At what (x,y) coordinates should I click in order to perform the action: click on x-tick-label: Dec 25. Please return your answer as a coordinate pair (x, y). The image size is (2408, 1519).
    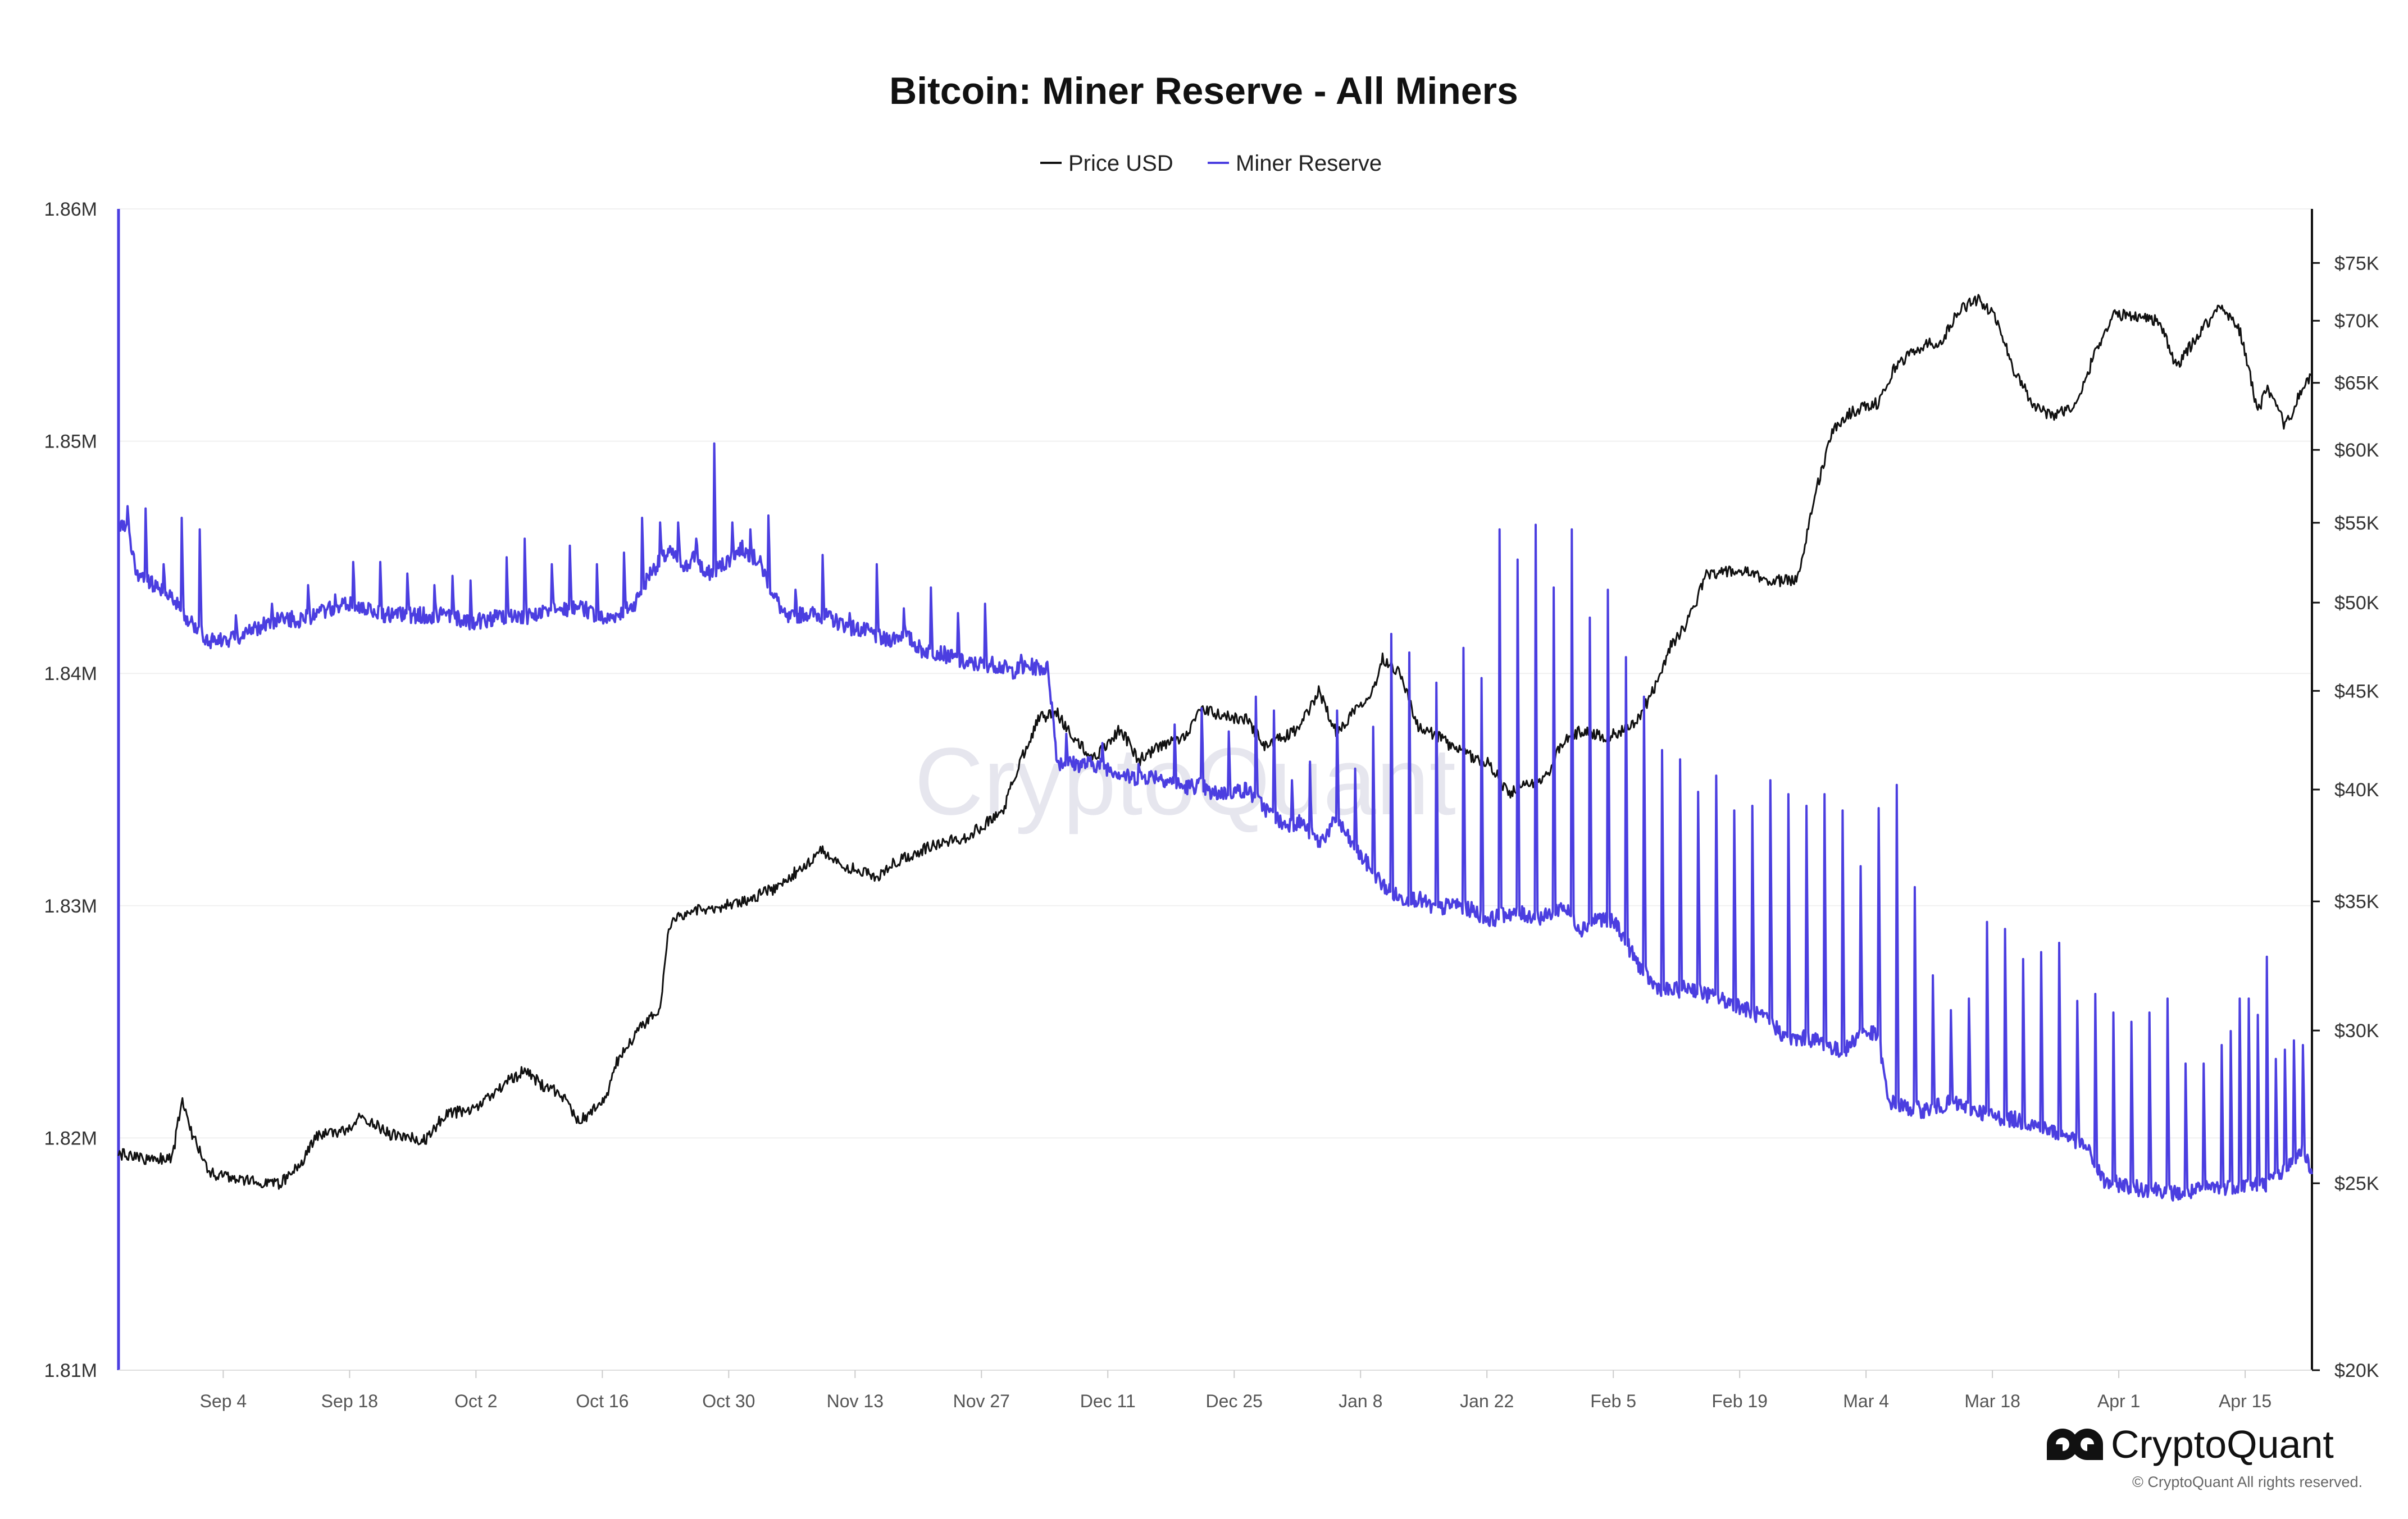
    Looking at the image, I should click on (1234, 1401).